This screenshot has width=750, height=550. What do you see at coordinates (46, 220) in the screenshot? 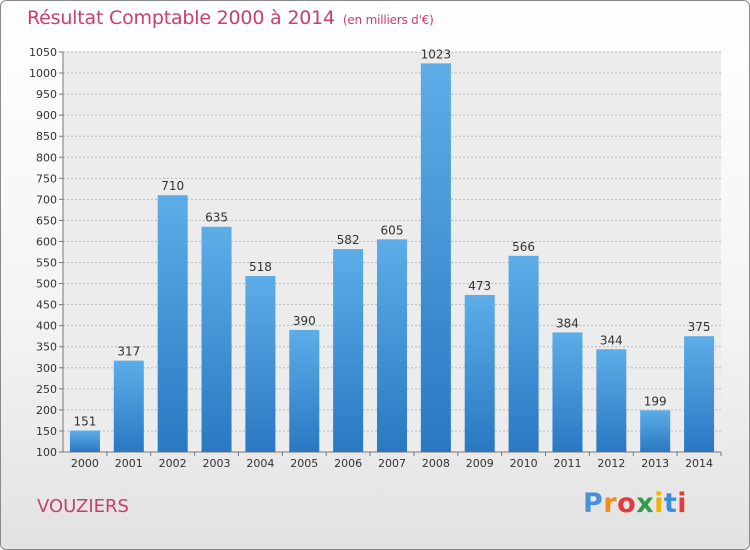
I see `y-tick-label: 650` at bounding box center [46, 220].